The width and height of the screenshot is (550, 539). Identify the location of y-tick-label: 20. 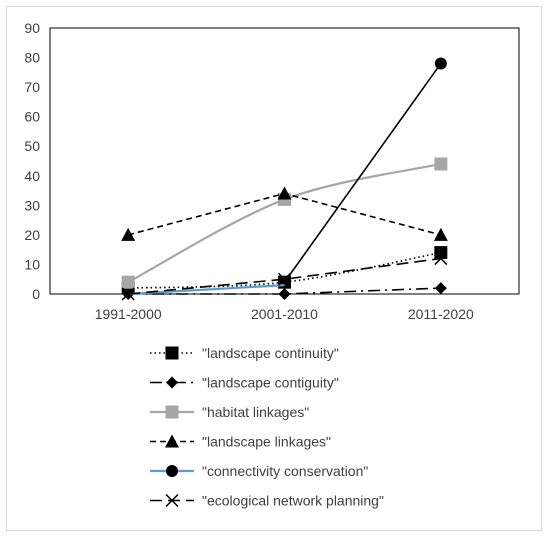
(32, 235).